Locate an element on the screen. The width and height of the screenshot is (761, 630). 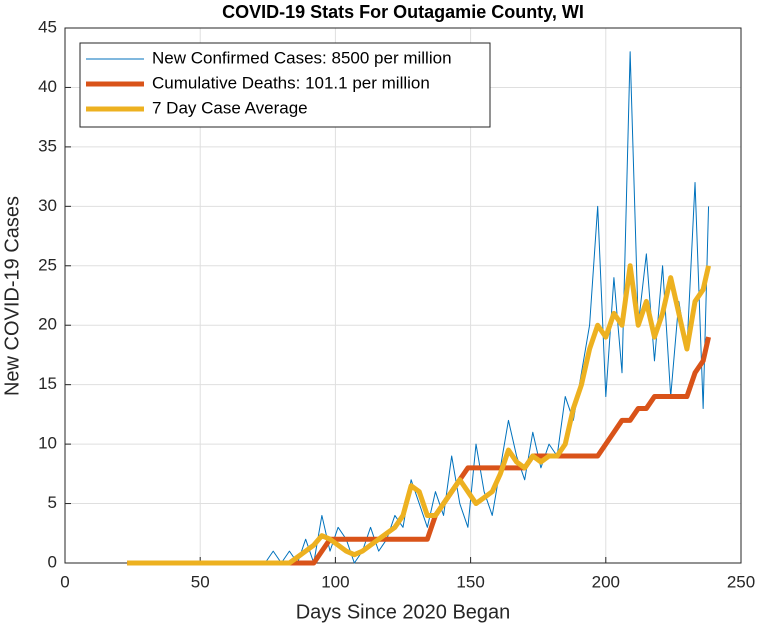
legend-label: 7 Day Case Average is located at coordinates (230, 107).